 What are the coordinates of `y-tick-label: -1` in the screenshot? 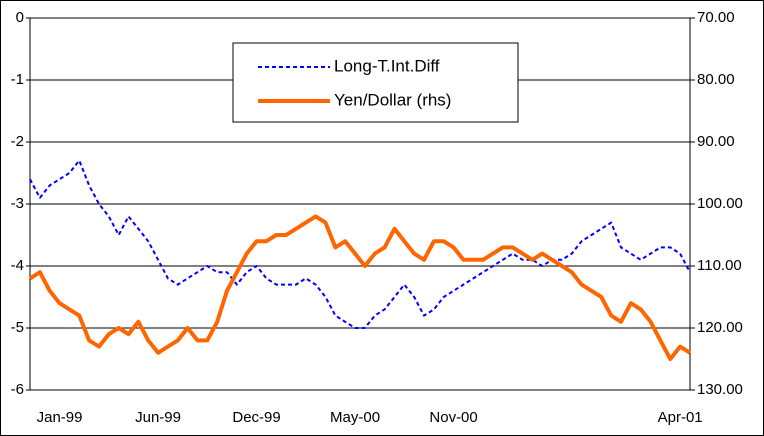 It's located at (17, 79).